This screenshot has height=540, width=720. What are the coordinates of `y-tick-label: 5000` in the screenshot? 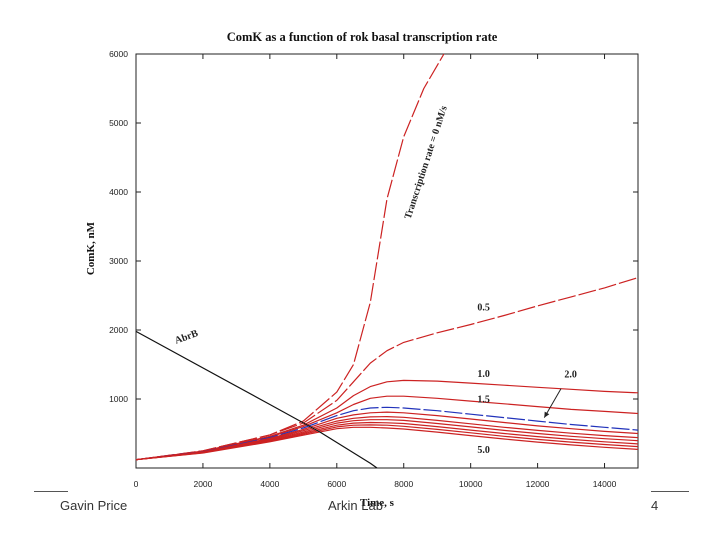 It's located at (118, 123).